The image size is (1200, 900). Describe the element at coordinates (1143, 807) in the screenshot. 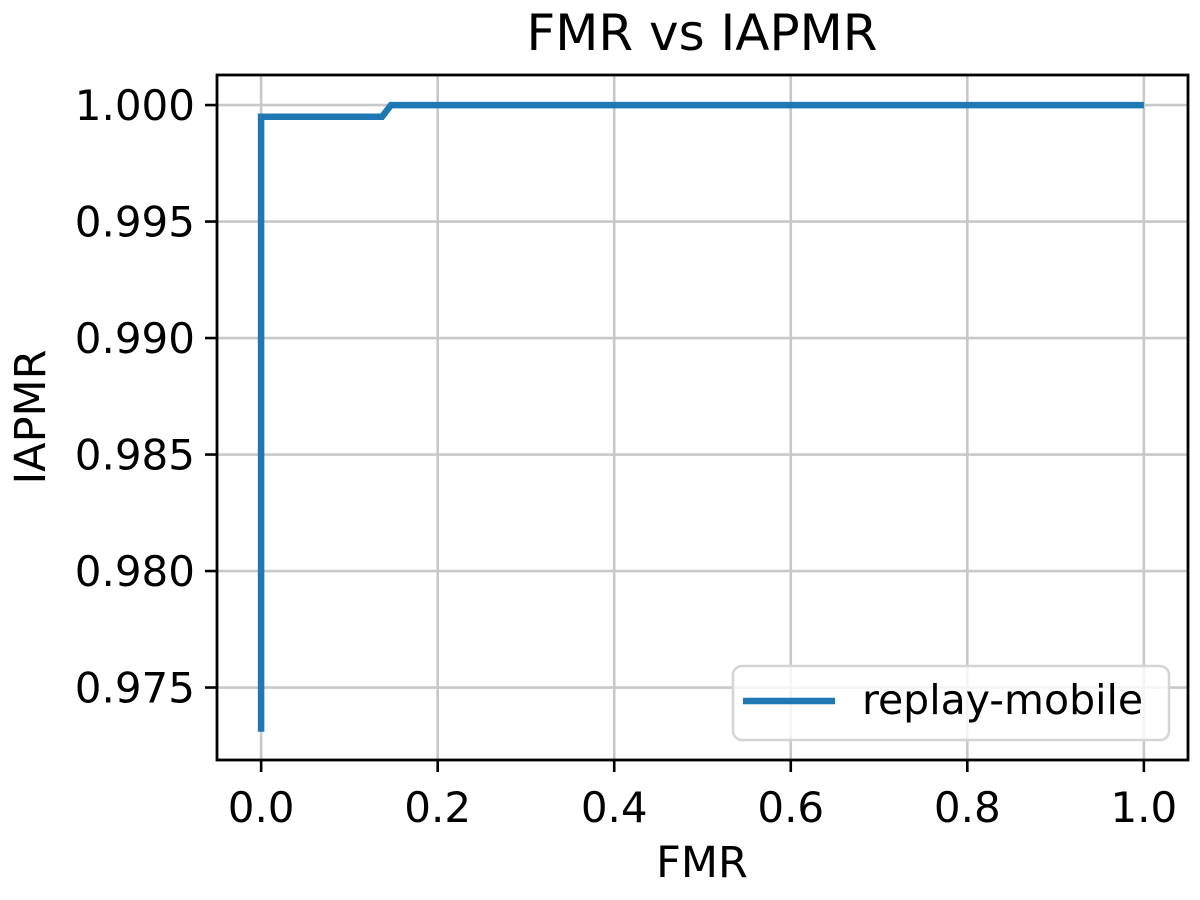

I see `x-tick-label: 1.0` at that location.